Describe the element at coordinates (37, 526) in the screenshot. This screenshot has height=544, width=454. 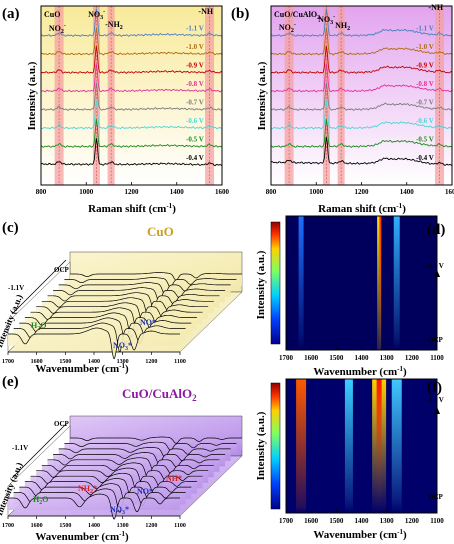
I see `pe-tick-label-1: 1600` at that location.